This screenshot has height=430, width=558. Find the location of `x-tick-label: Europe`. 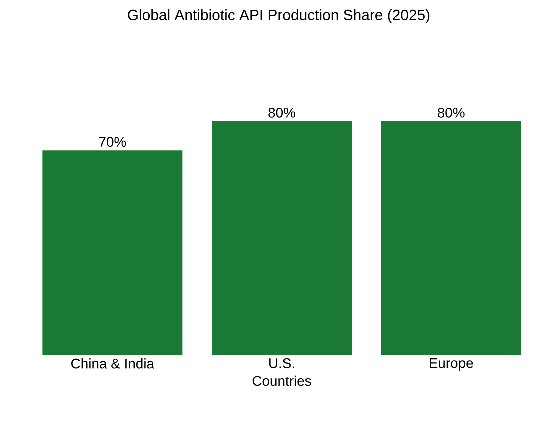

x-tick-label: Europe is located at coordinates (452, 365).